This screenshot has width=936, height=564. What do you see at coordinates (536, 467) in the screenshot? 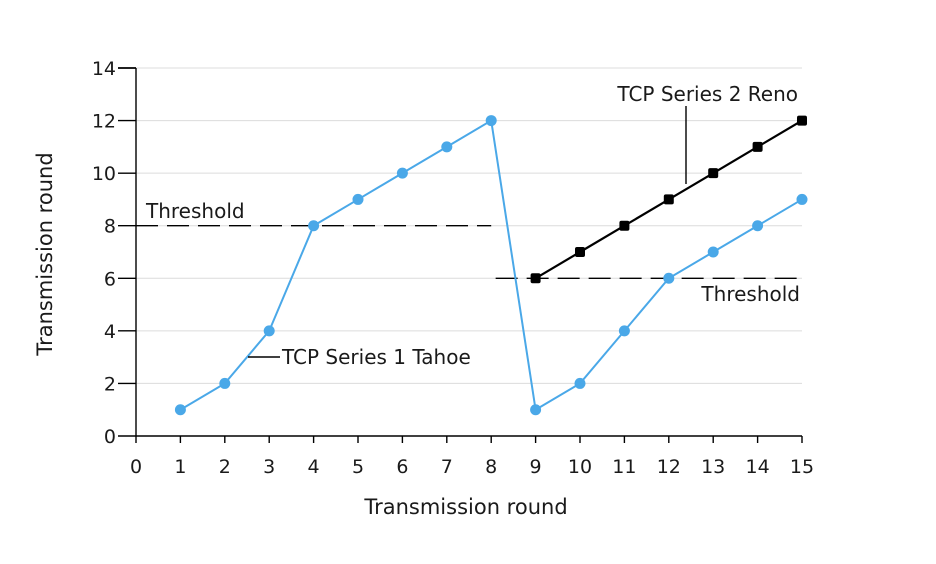
I see `x-tick-label: 9` at bounding box center [536, 467].